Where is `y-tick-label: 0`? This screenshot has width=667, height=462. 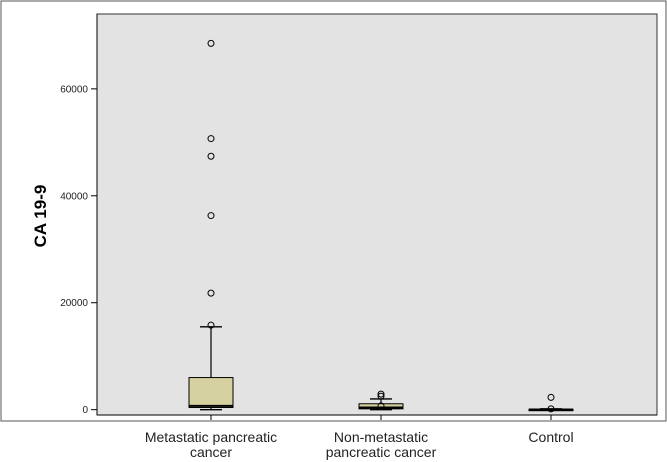
y-tick-label: 0 is located at coordinates (85, 410).